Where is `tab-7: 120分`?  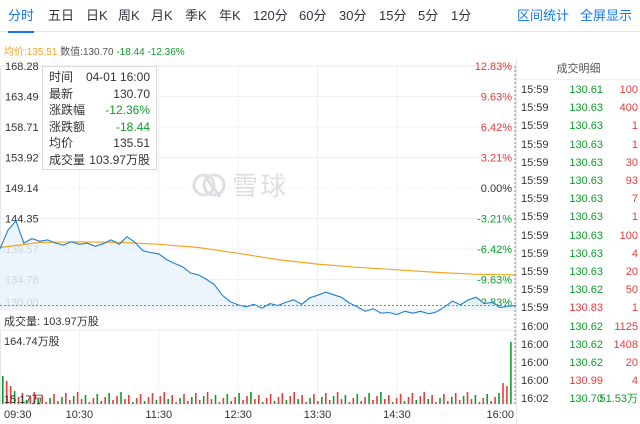 tab-7: 120分 is located at coordinates (270, 15).